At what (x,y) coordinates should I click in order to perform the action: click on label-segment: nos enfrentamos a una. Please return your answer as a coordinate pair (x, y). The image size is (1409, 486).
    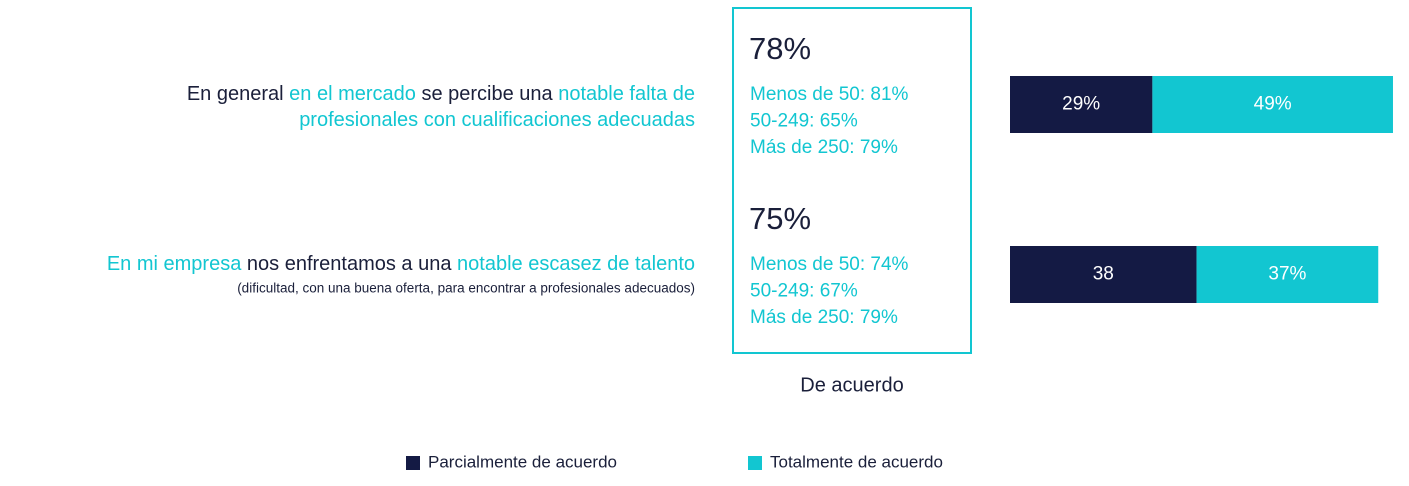
    Looking at the image, I should click on (349, 264).